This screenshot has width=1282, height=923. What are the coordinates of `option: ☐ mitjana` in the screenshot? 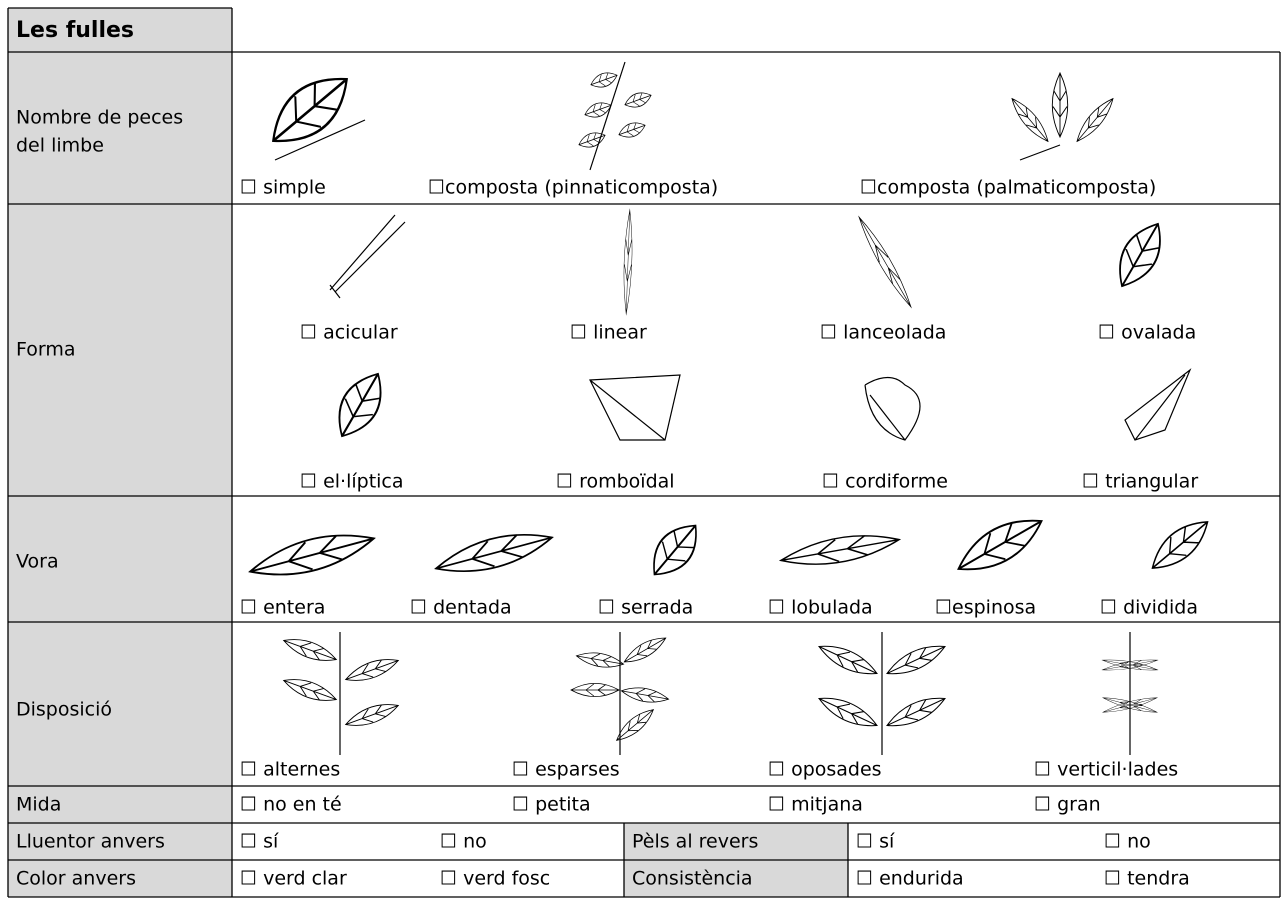 It's located at (815, 805).